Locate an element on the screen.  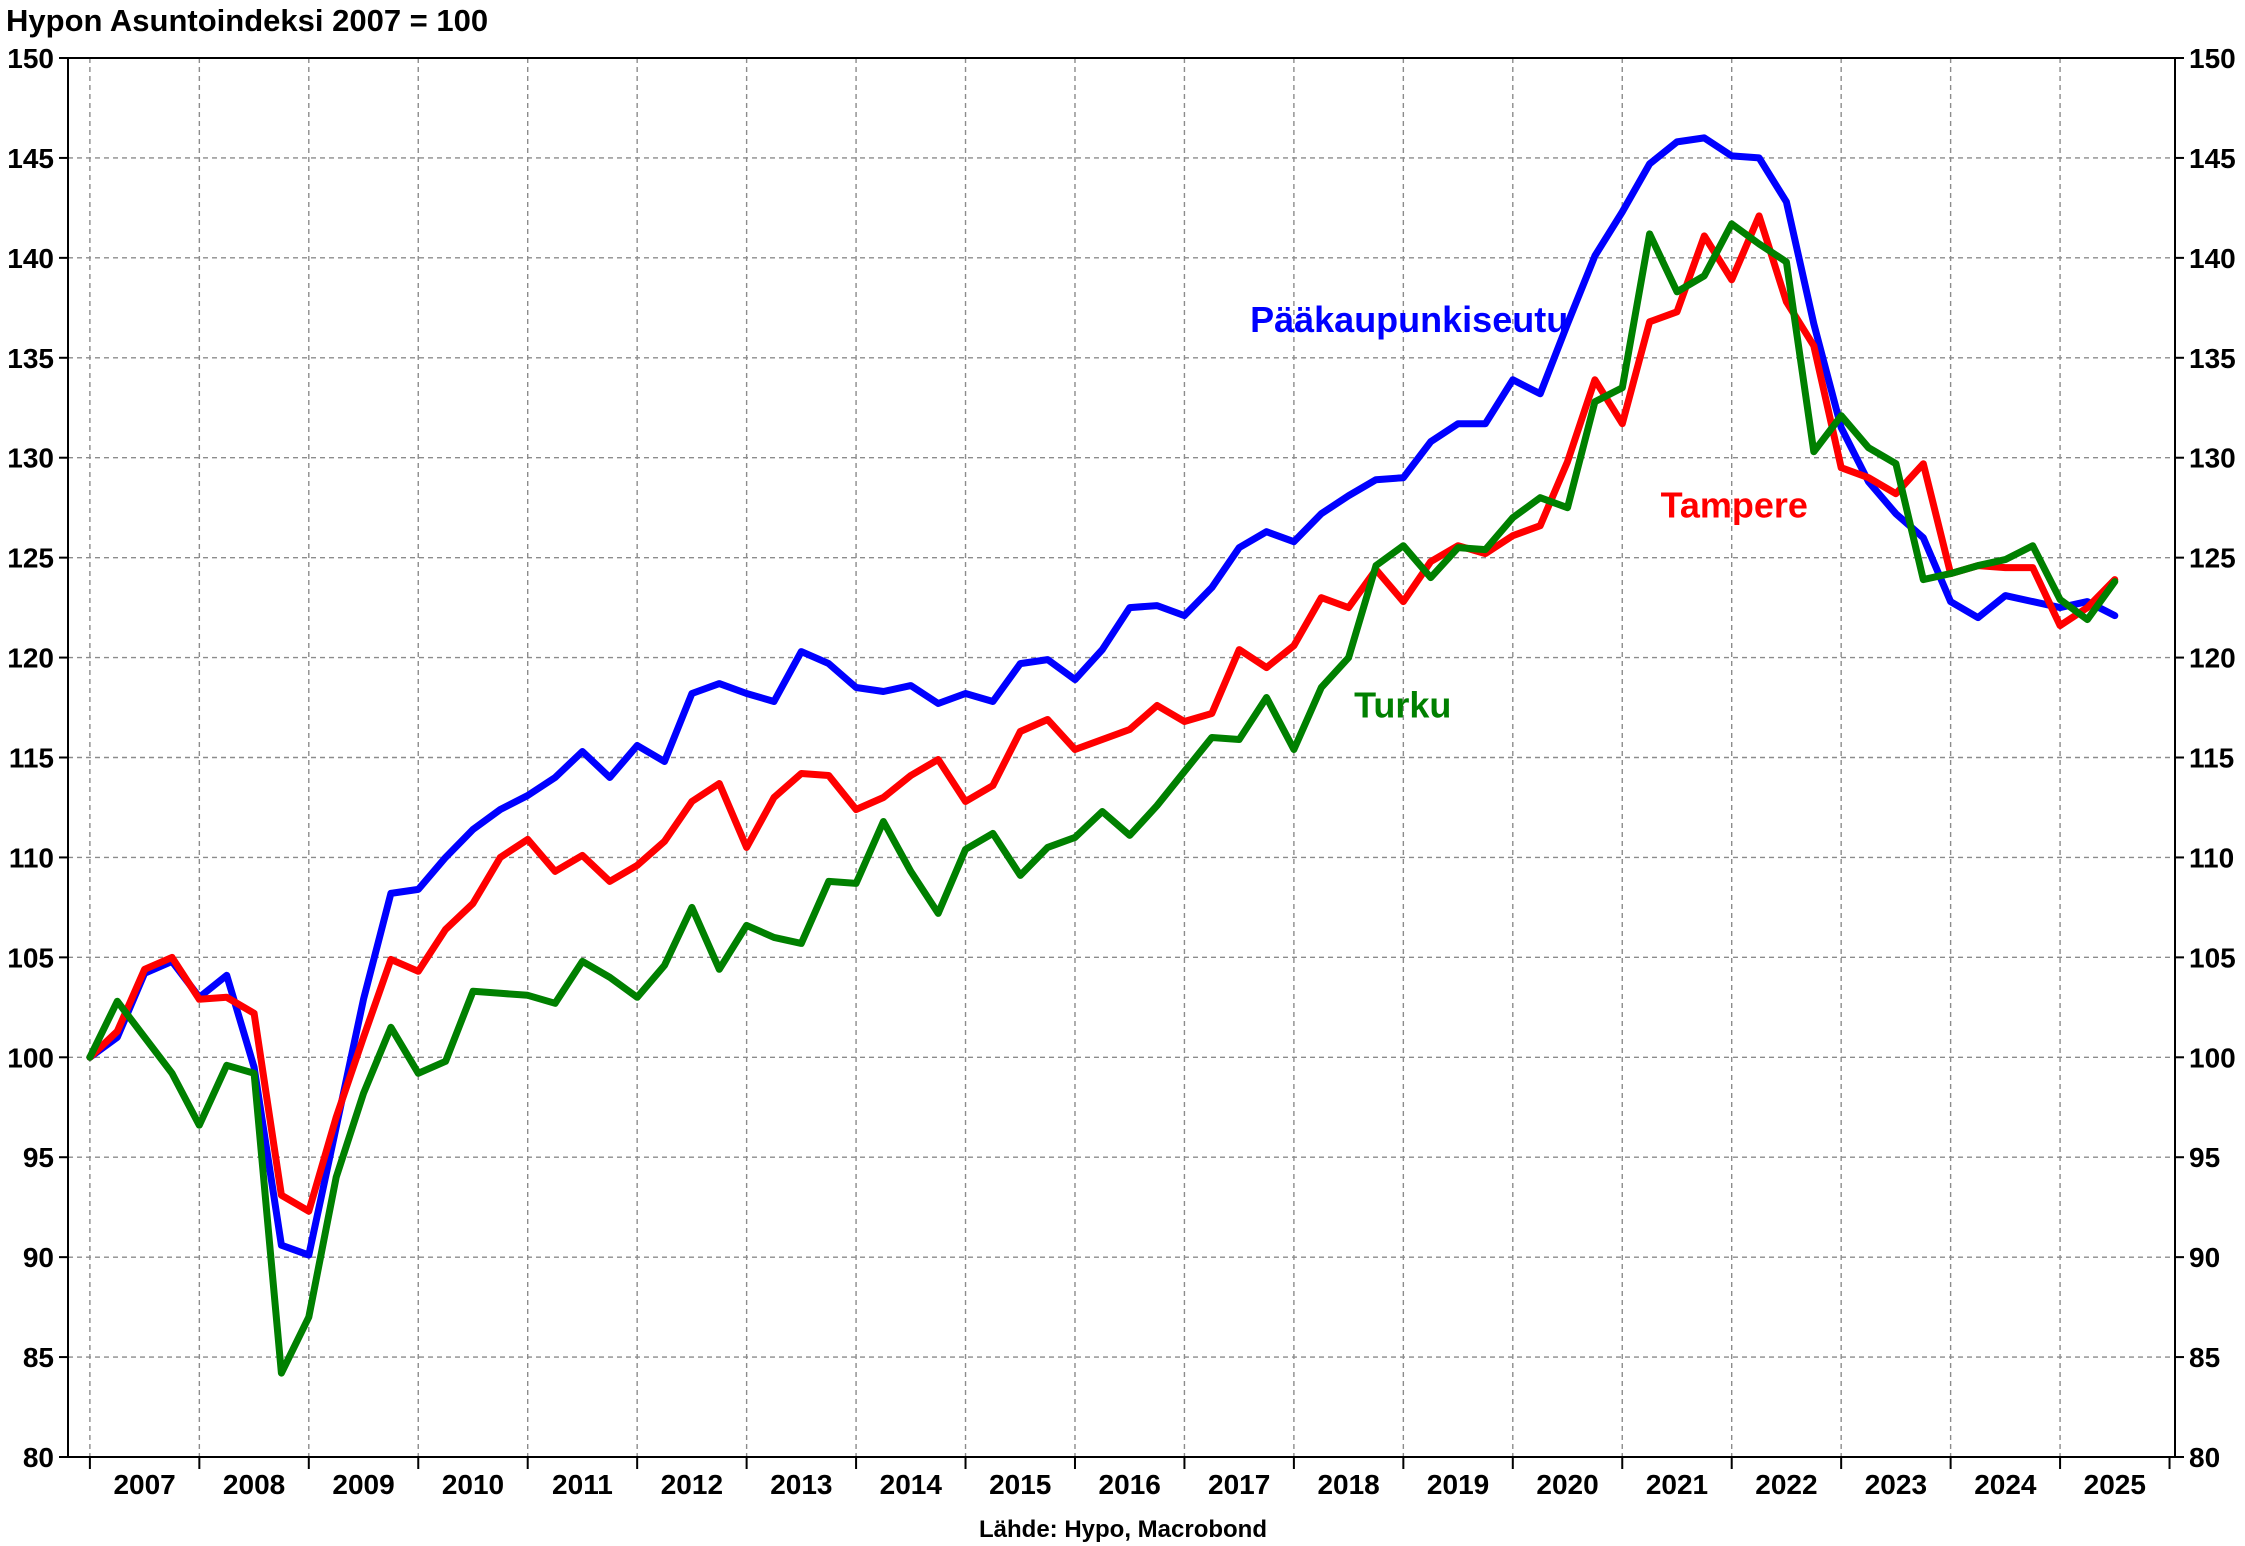
left-y-tick-label: 135 is located at coordinates (30, 358).